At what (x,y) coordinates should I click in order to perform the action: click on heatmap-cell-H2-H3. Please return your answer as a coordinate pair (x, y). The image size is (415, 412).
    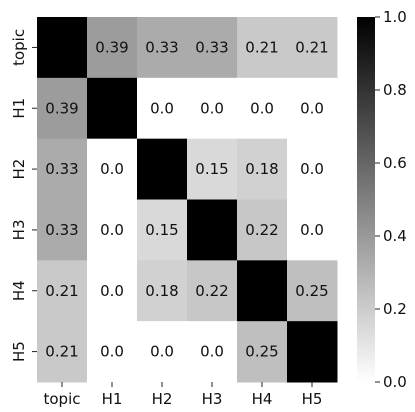
    Looking at the image, I should click on (212, 169).